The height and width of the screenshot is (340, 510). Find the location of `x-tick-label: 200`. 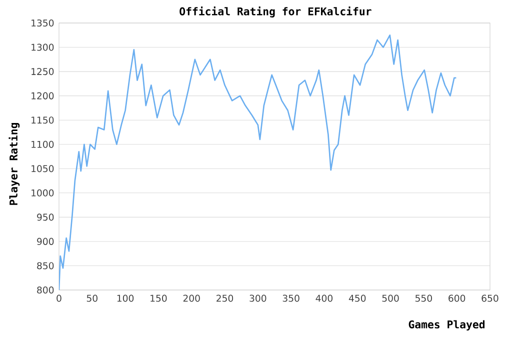

x-tick-label: 200 is located at coordinates (191, 298).